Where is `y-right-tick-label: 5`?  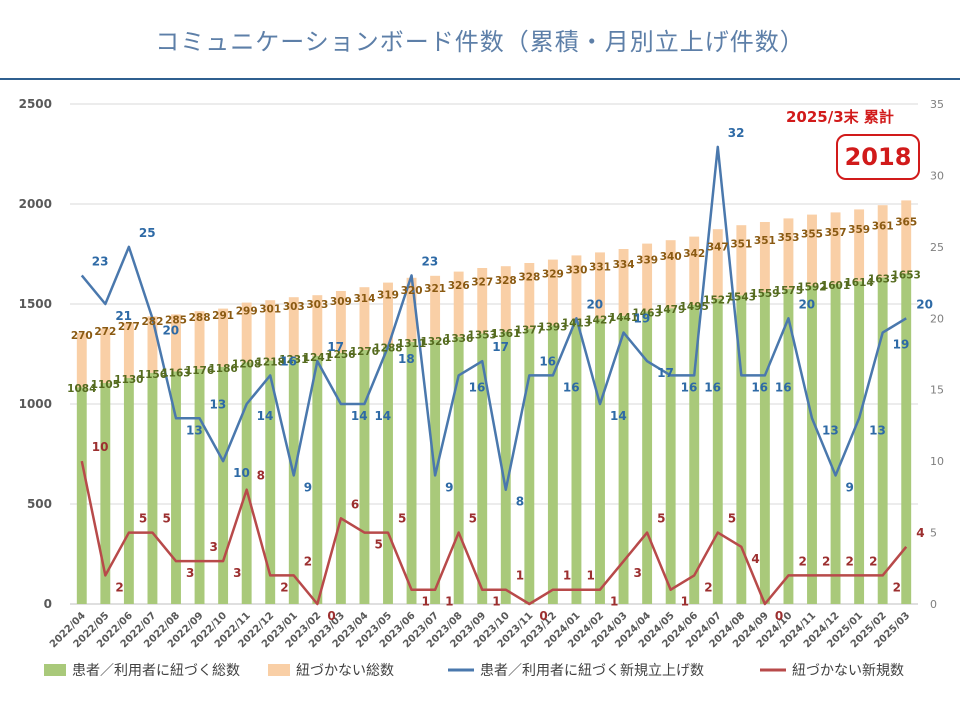 y-right-tick-label: 5 is located at coordinates (933, 533).